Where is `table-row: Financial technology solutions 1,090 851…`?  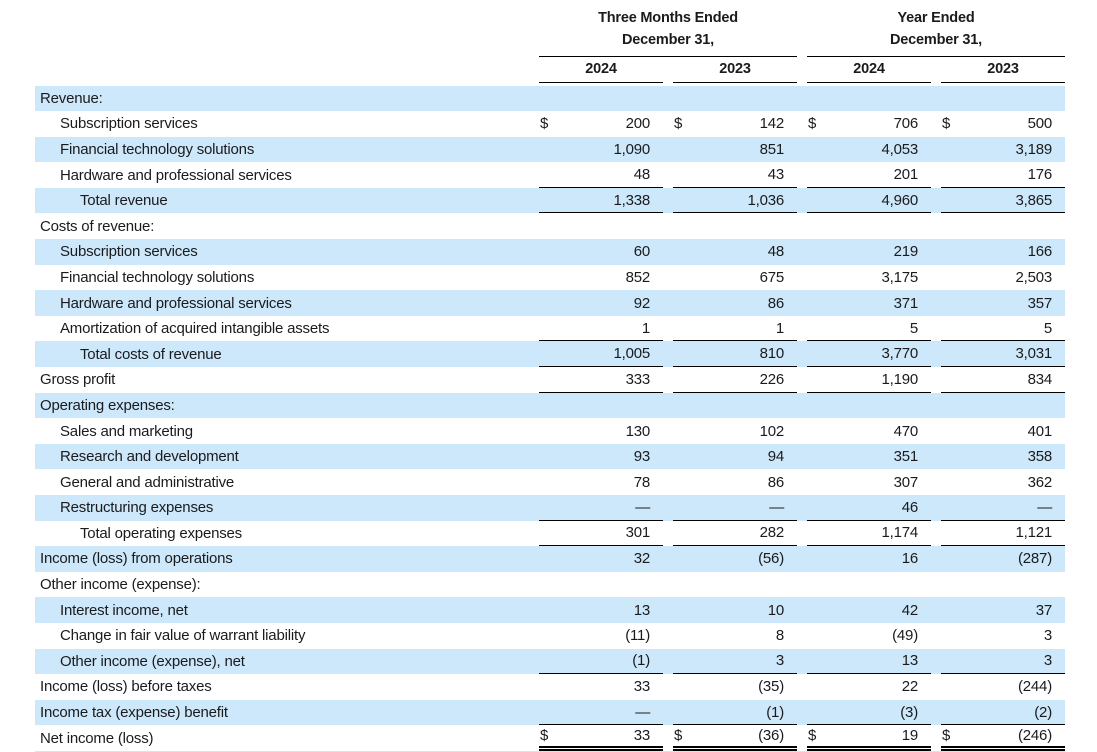
table-row: Financial technology solutions 1,090 851… is located at coordinates (550, 149).